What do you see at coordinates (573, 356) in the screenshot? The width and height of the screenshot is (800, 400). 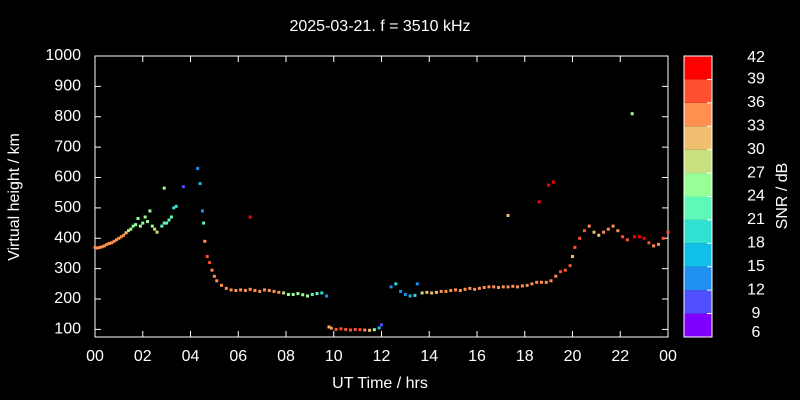 I see `x-tick-label: 20` at bounding box center [573, 356].